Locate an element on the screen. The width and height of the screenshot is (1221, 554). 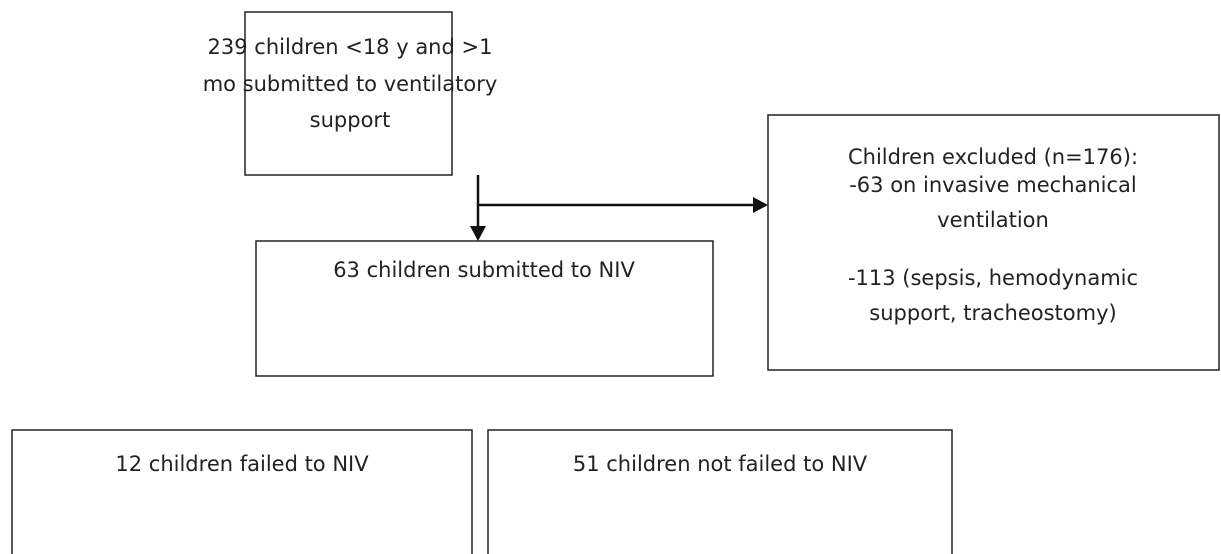
node-text: Children excluded (n=176): is located at coordinates (993, 157).